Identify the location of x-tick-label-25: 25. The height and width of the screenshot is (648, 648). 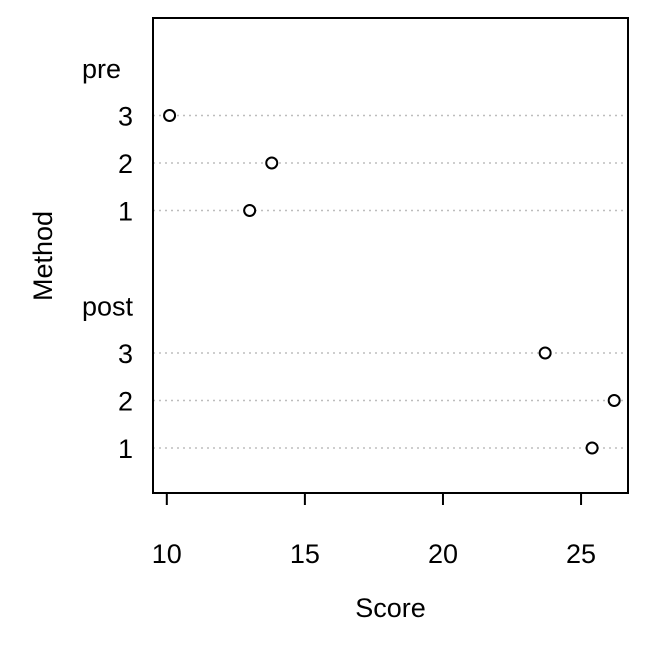
(581, 554).